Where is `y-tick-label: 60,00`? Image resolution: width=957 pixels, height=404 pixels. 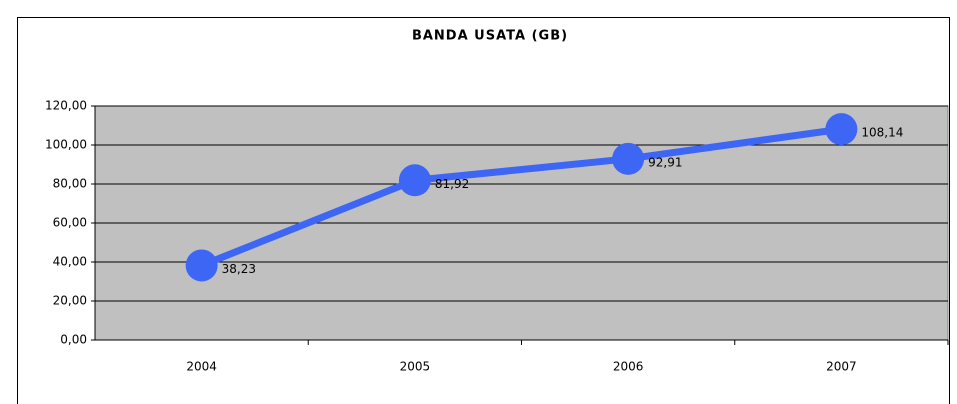
y-tick-label: 60,00 is located at coordinates (70, 223).